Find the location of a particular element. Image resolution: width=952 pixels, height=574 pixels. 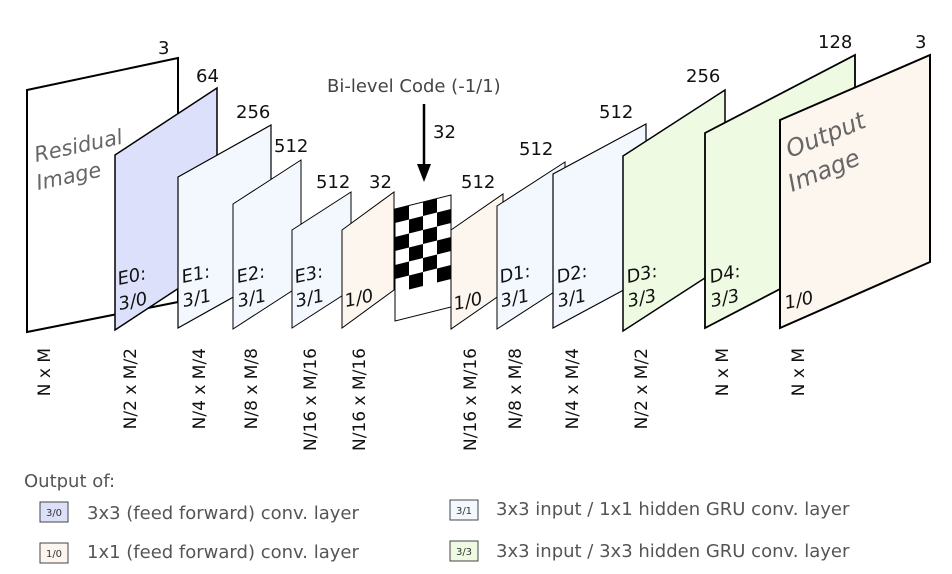

dims-e3: N/16 x M/16 is located at coordinates (311, 399).